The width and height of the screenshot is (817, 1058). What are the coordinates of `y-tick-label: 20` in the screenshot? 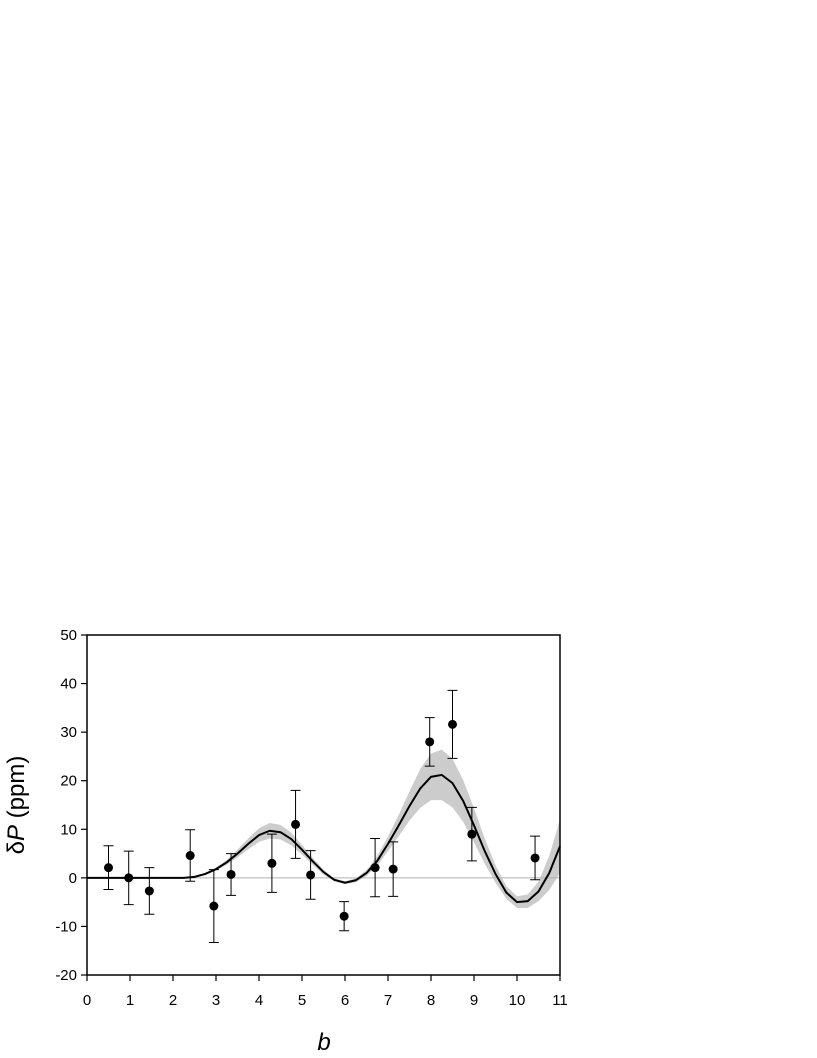 It's located at (68, 781).